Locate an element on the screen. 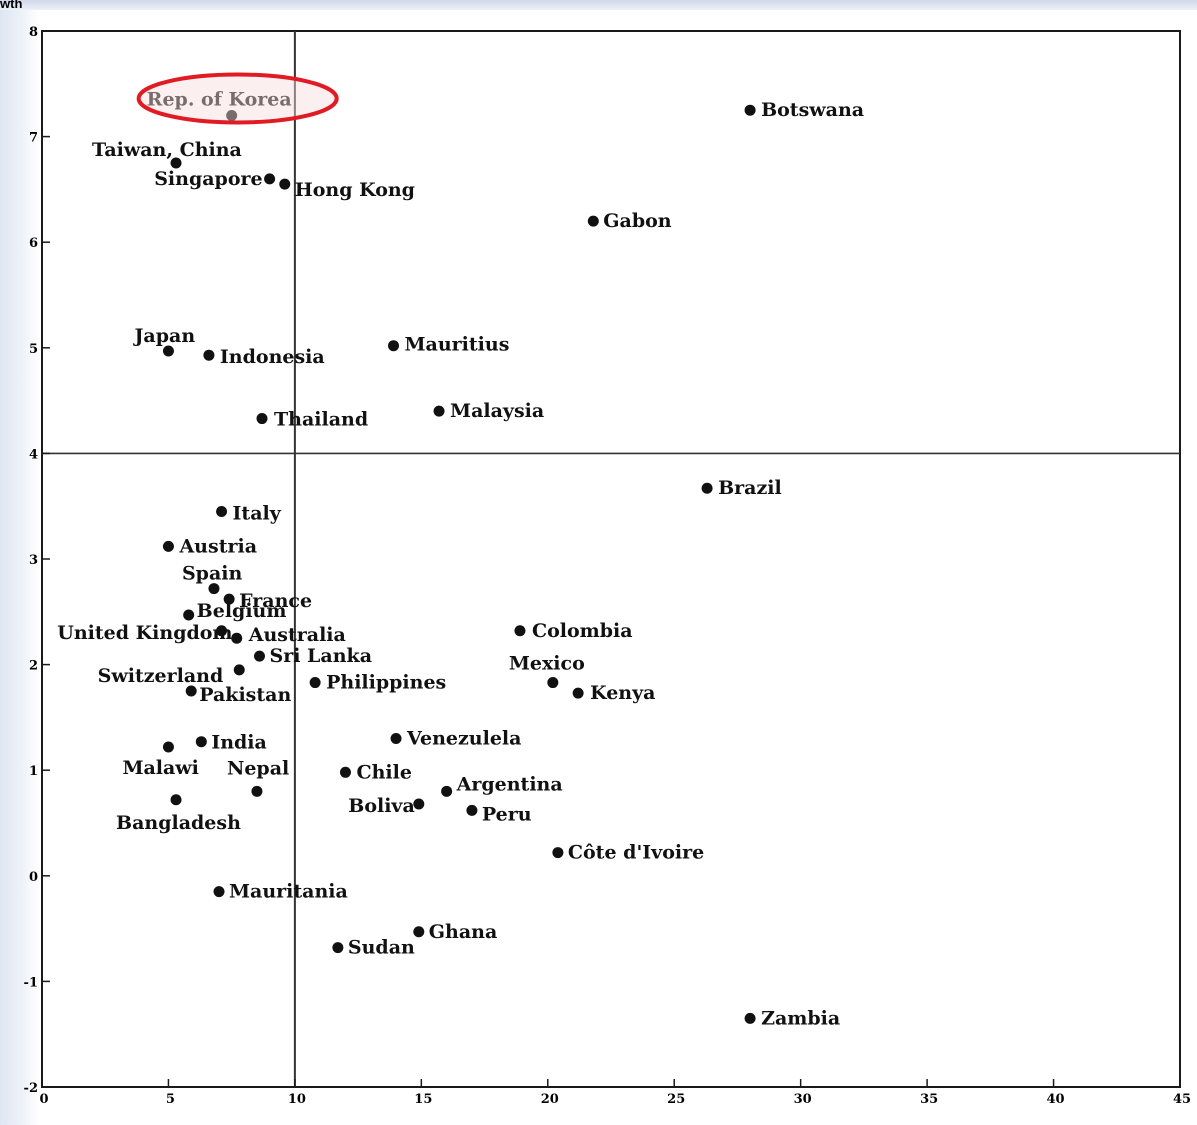 The width and height of the screenshot is (1197, 1125). point-japan is located at coordinates (168, 351).